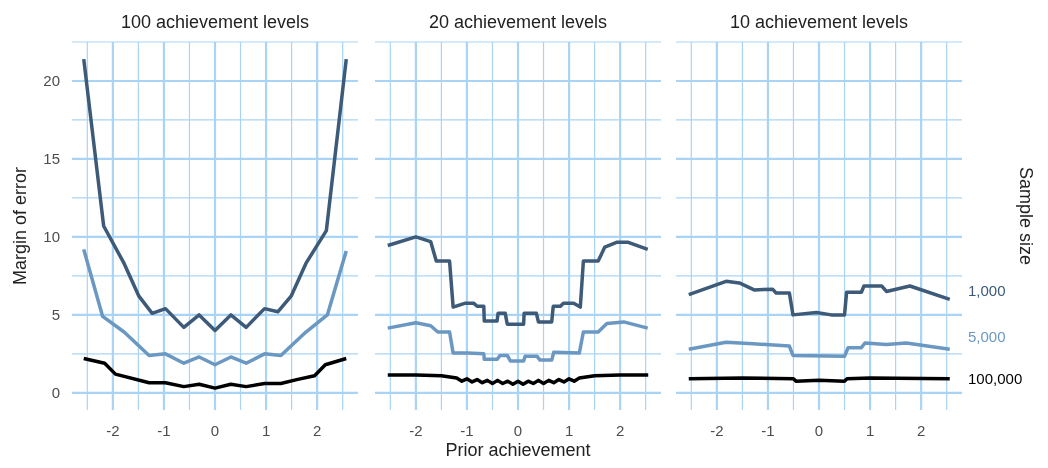  I want to click on chart-title: 10 achievement levels, so click(819, 22).